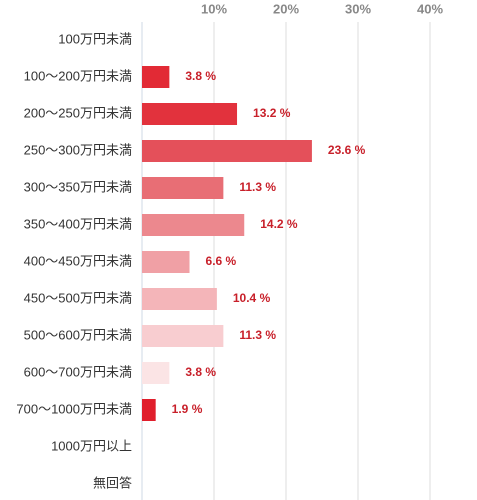  Describe the element at coordinates (74, 408) in the screenshot. I see `y-tick-label: 700〜1000万円未満` at that location.